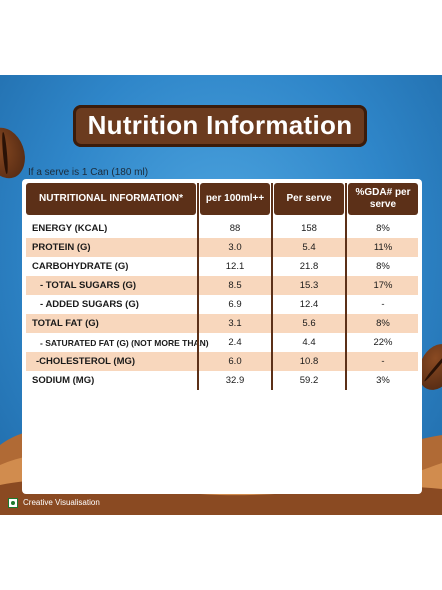  Describe the element at coordinates (61, 247) in the screenshot. I see `nutrient-label: PROTEIN (G)` at that location.